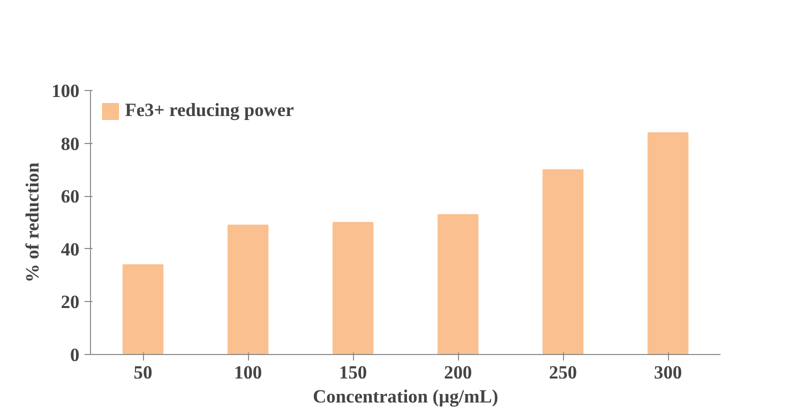 Image resolution: width=802 pixels, height=412 pixels. Describe the element at coordinates (70, 249) in the screenshot. I see `y-tick-label: 40` at that location.